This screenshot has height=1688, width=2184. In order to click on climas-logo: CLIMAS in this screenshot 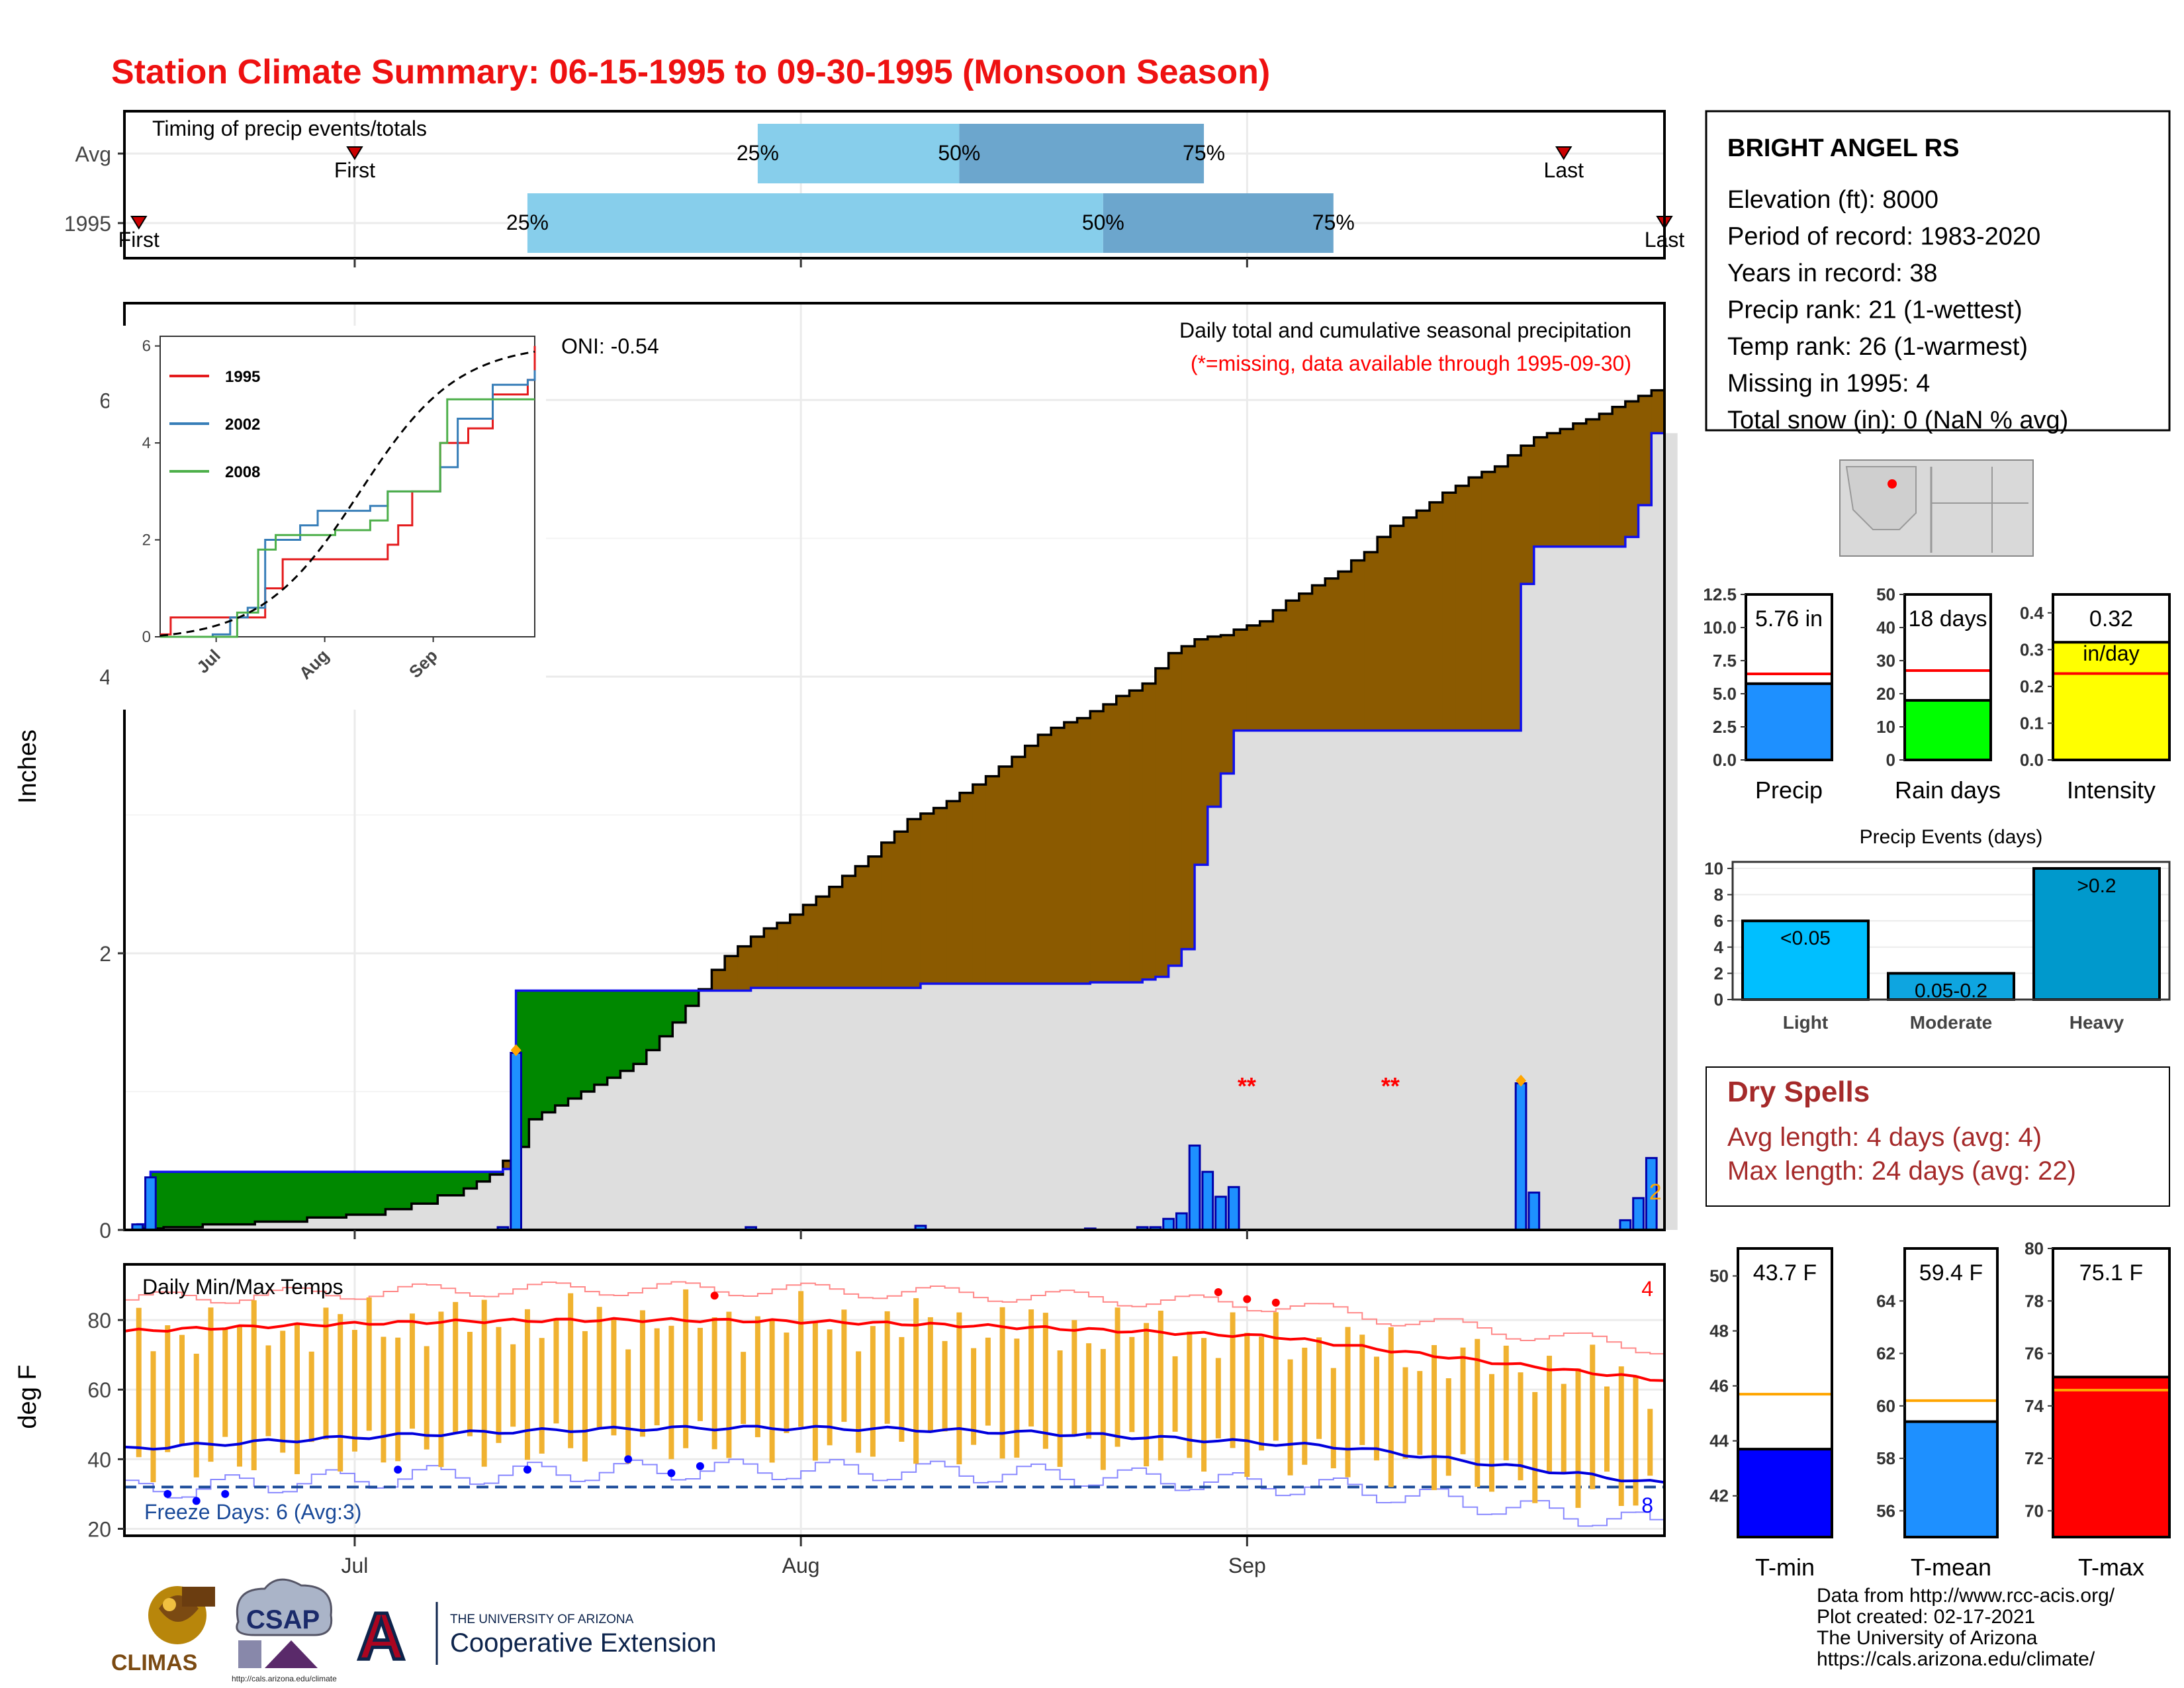, I will do `click(163, 1630)`.